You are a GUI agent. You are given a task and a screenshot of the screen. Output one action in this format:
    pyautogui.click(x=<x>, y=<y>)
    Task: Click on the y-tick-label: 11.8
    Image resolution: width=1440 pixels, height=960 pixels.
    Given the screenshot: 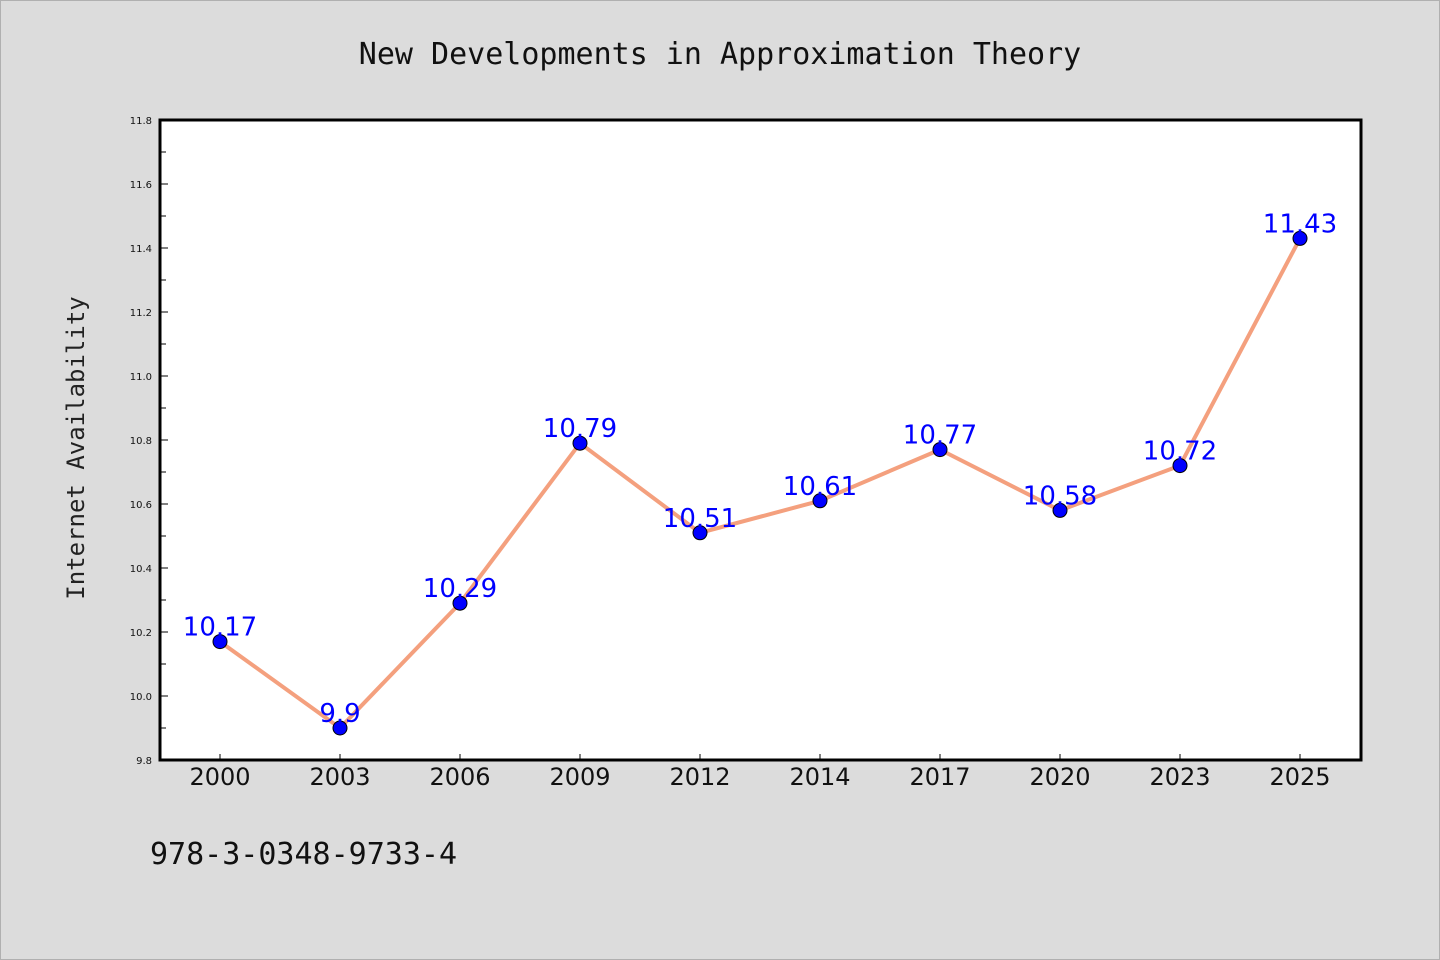 What is the action you would take?
    pyautogui.click(x=141, y=121)
    